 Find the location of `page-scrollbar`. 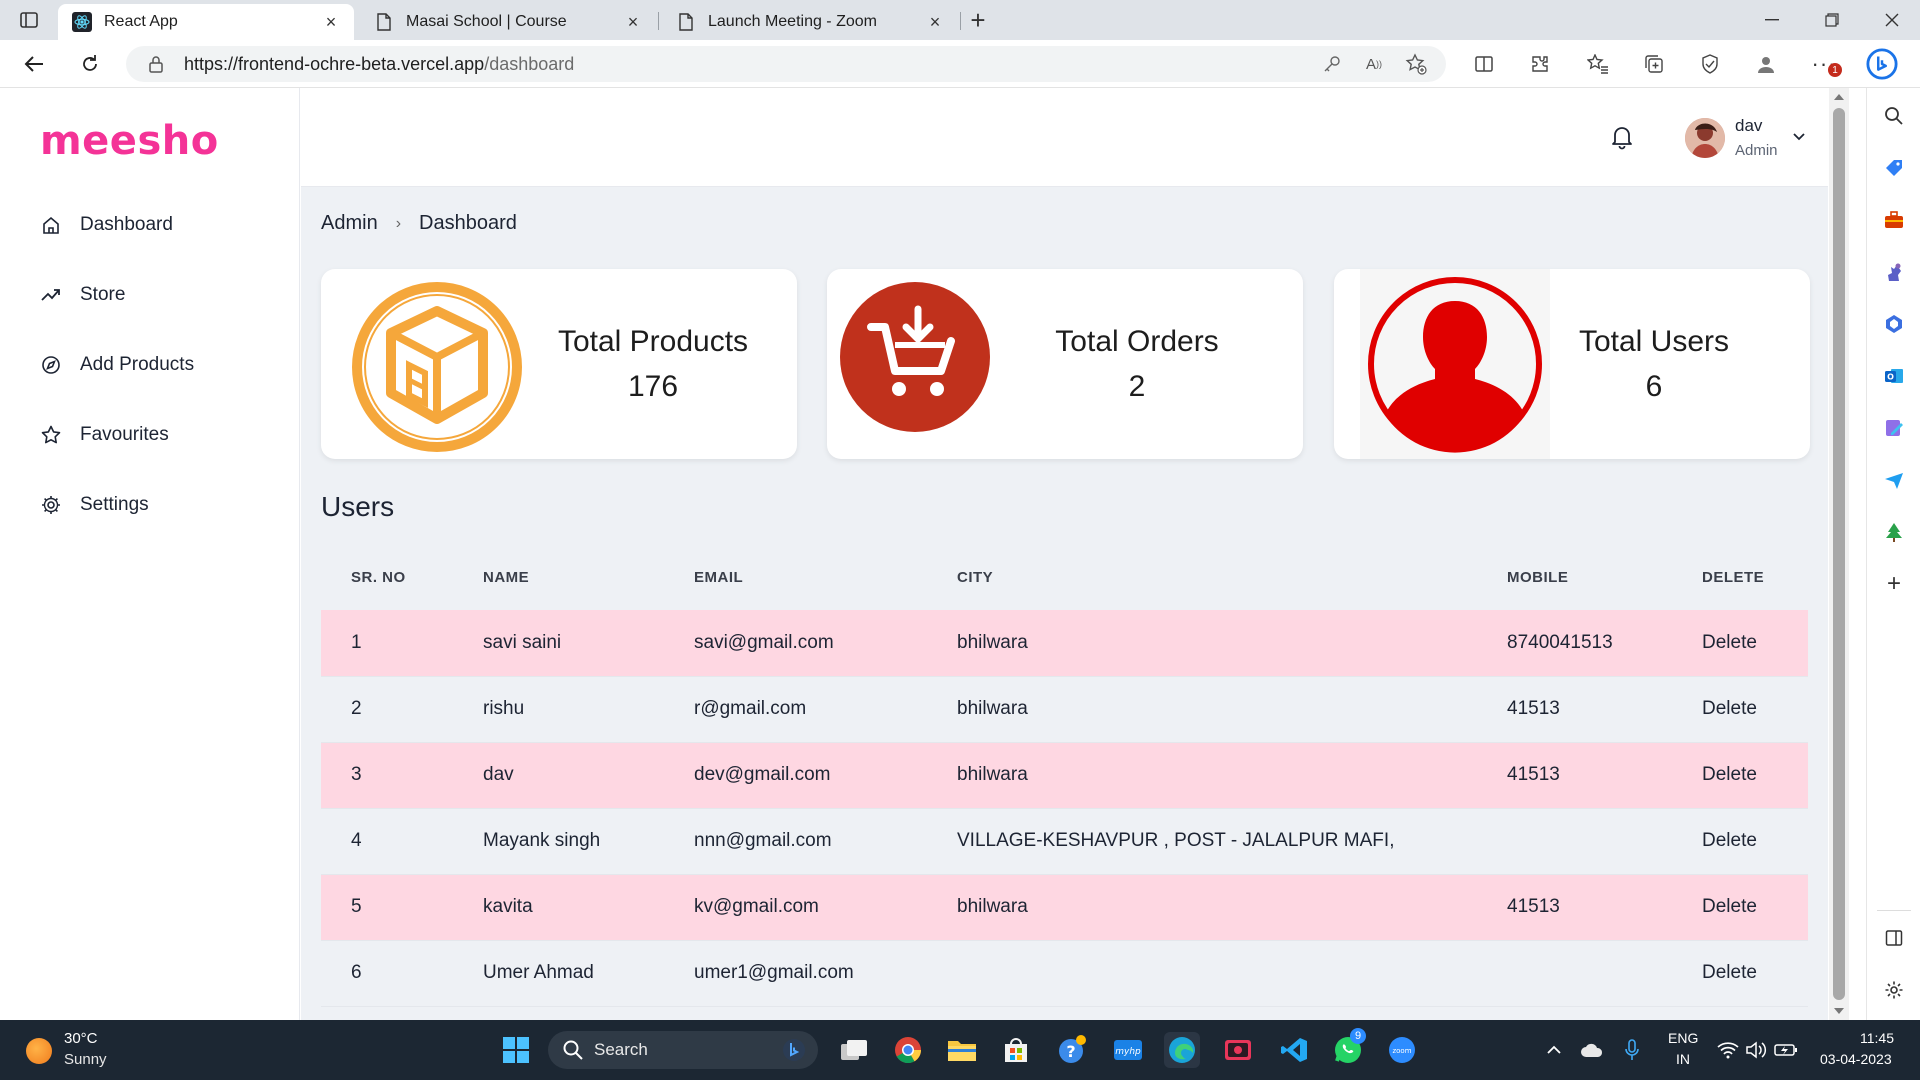

page-scrollbar is located at coordinates (1839, 554).